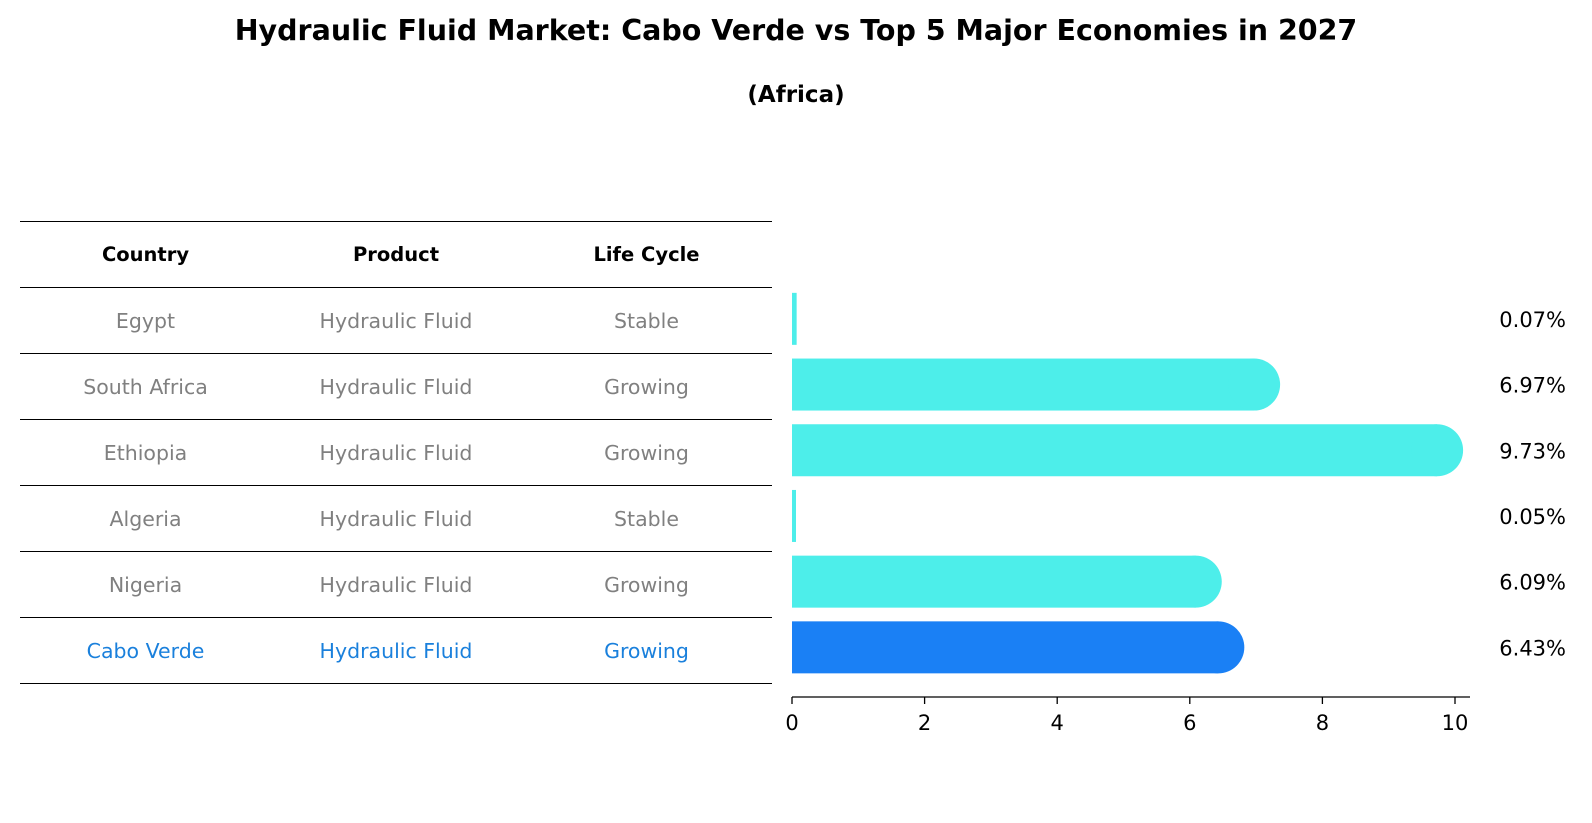 The height and width of the screenshot is (823, 1592). Describe the element at coordinates (145, 320) in the screenshot. I see `cell-country: Egypt` at that location.